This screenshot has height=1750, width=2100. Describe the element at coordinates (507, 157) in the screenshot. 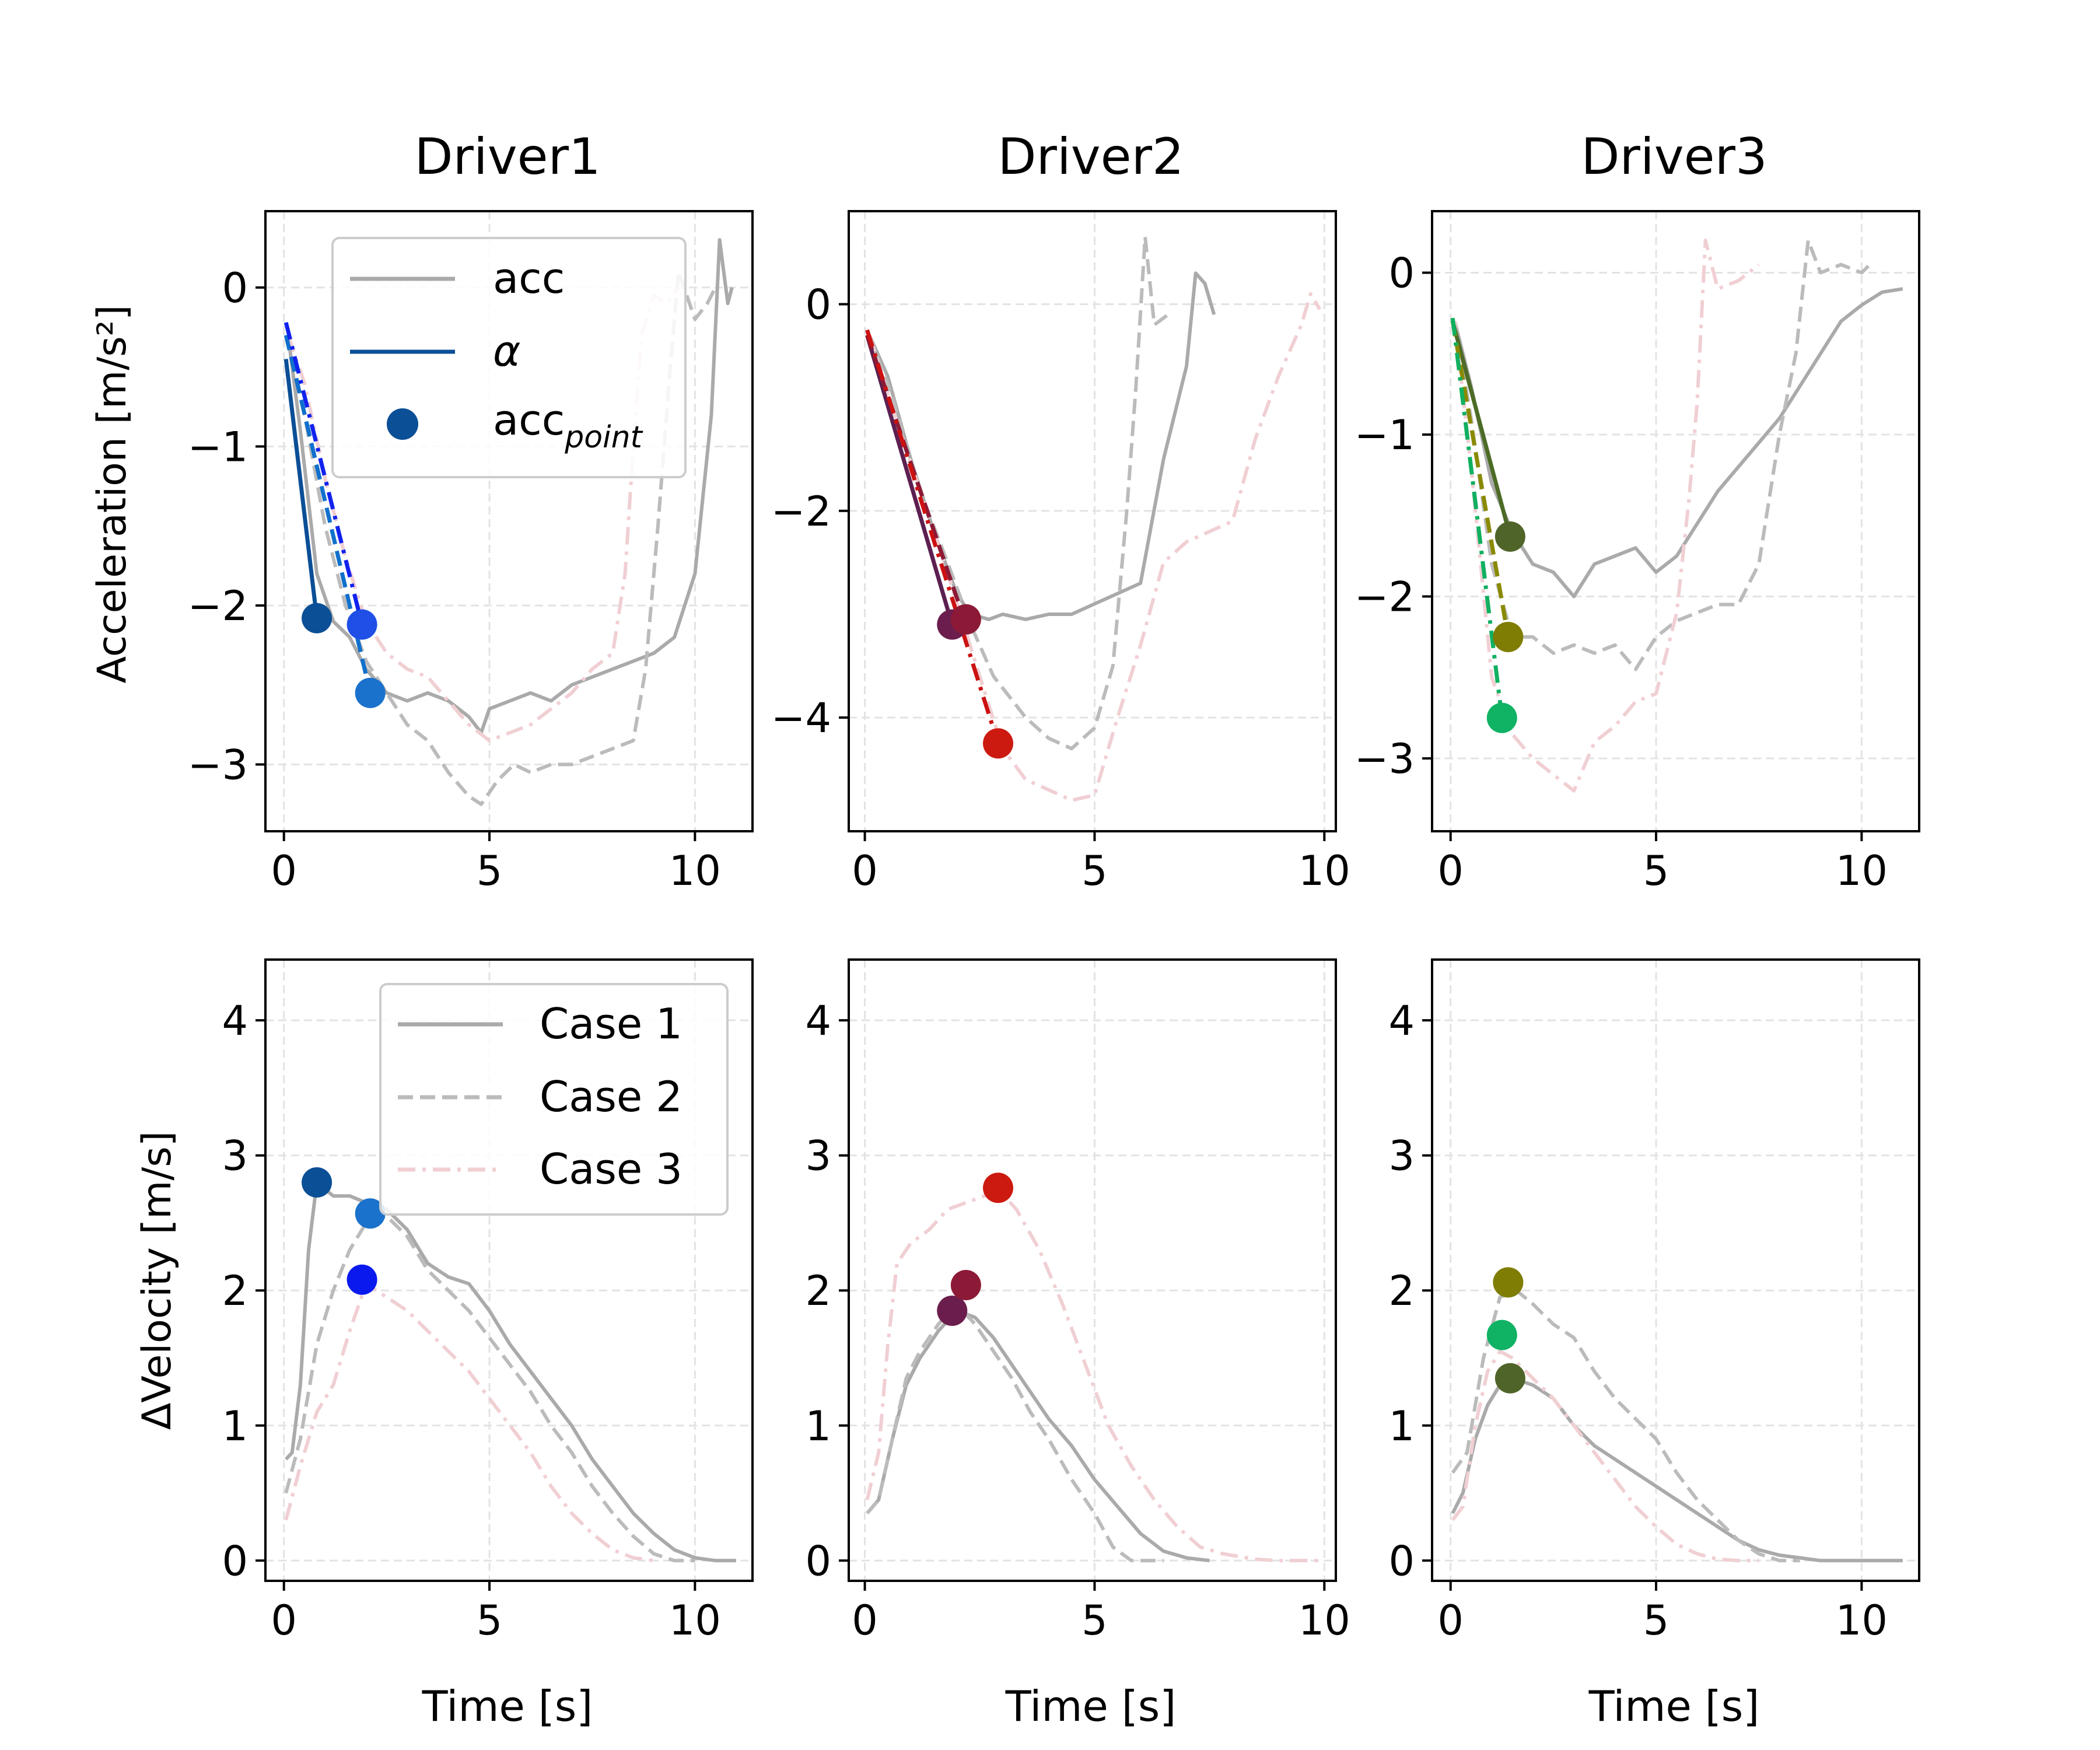

I see `title-driver1: Driver1` at that location.